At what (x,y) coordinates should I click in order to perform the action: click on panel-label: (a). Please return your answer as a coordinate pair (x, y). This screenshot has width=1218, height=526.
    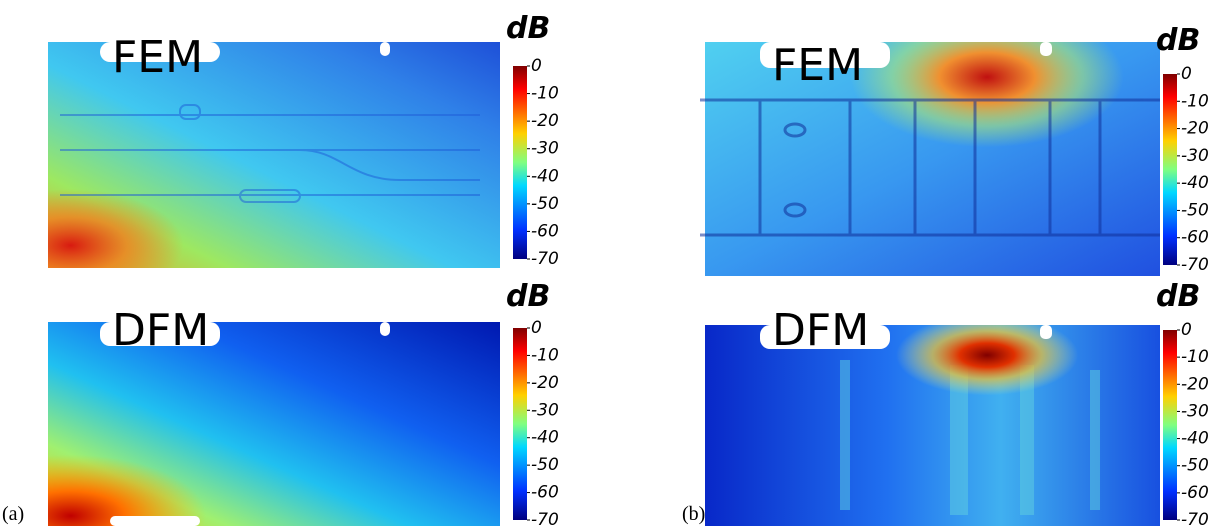
    Looking at the image, I should click on (13, 514).